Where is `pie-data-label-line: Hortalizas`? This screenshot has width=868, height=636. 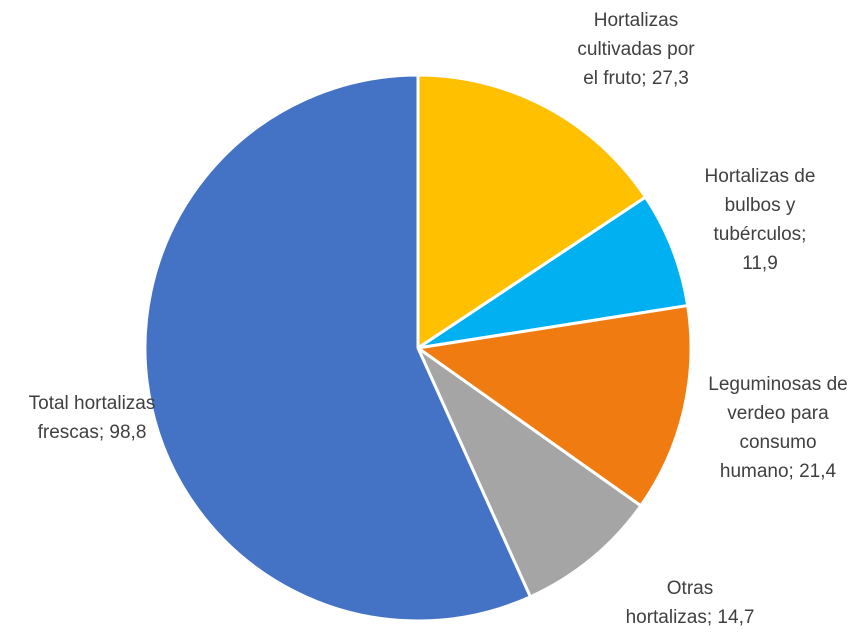 pie-data-label-line: Hortalizas is located at coordinates (636, 20).